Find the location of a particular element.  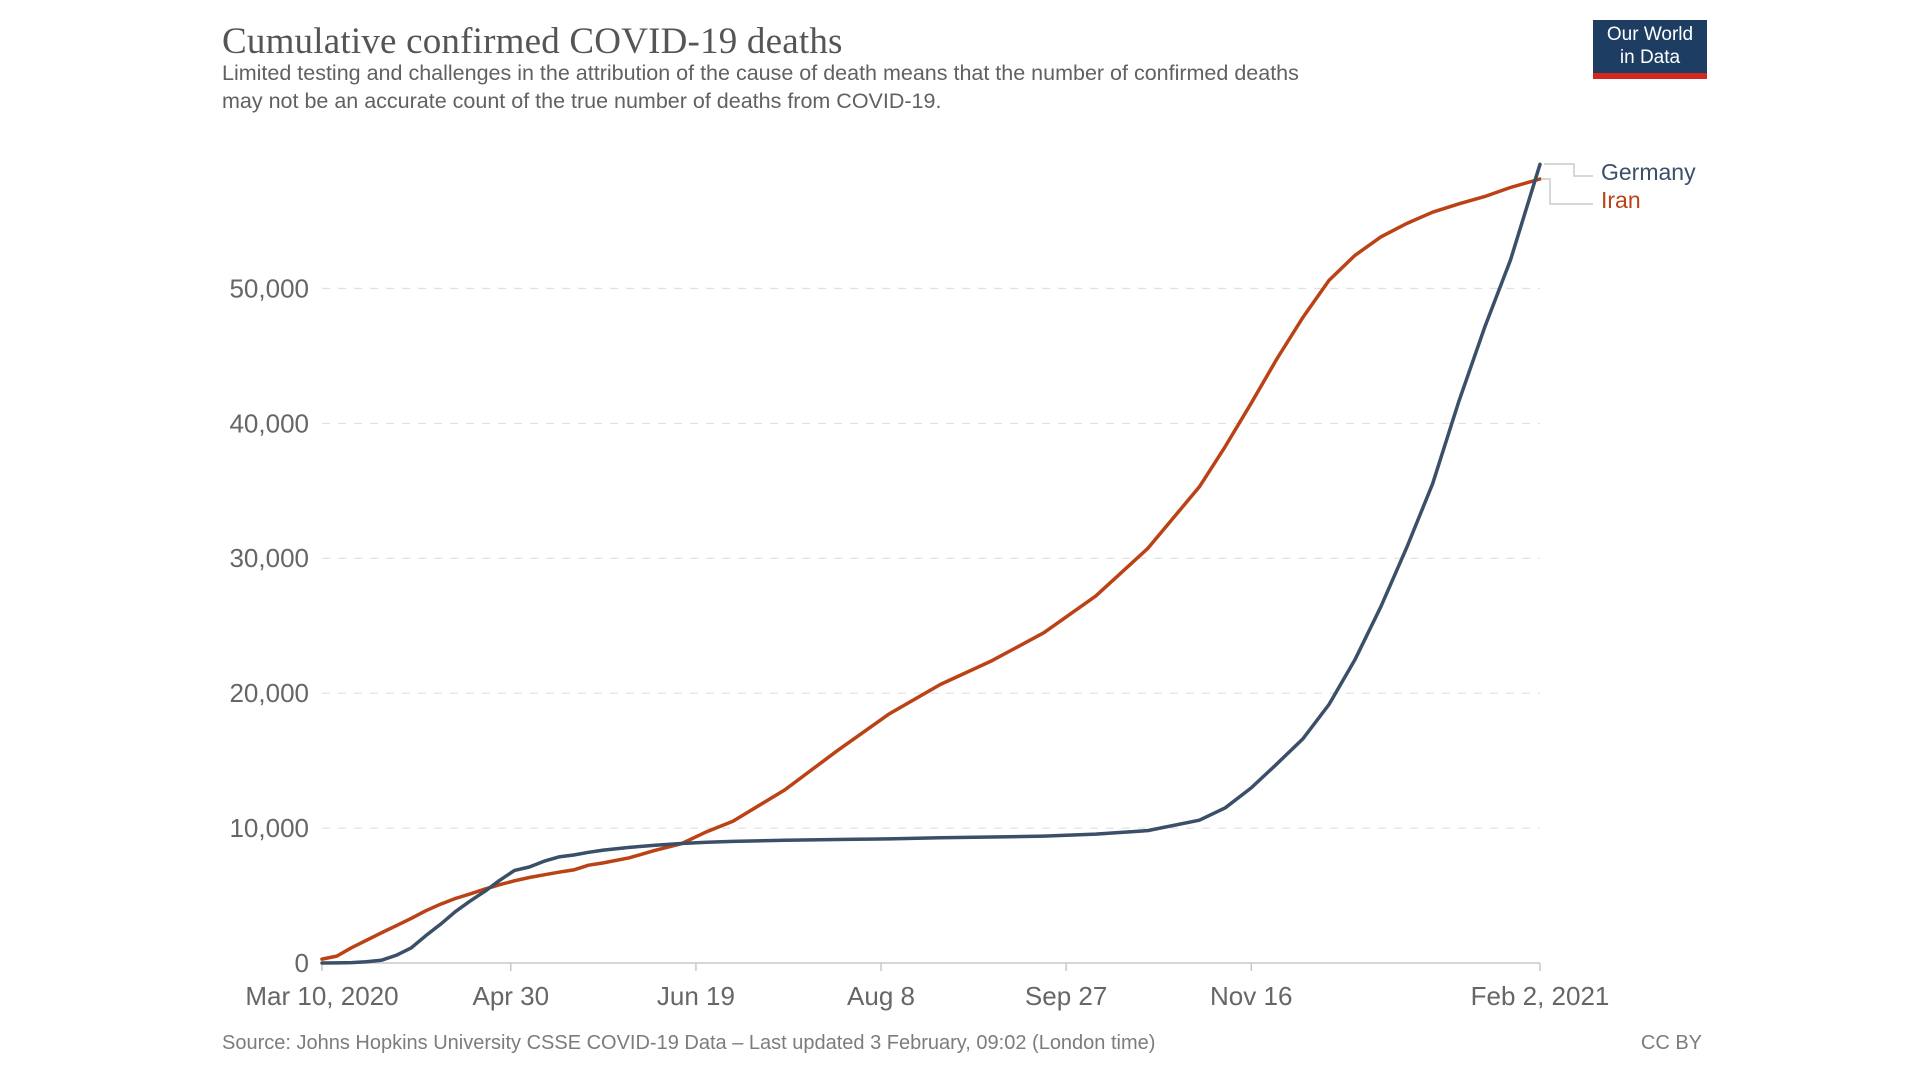

legend-label-iran: Iran is located at coordinates (1621, 200).